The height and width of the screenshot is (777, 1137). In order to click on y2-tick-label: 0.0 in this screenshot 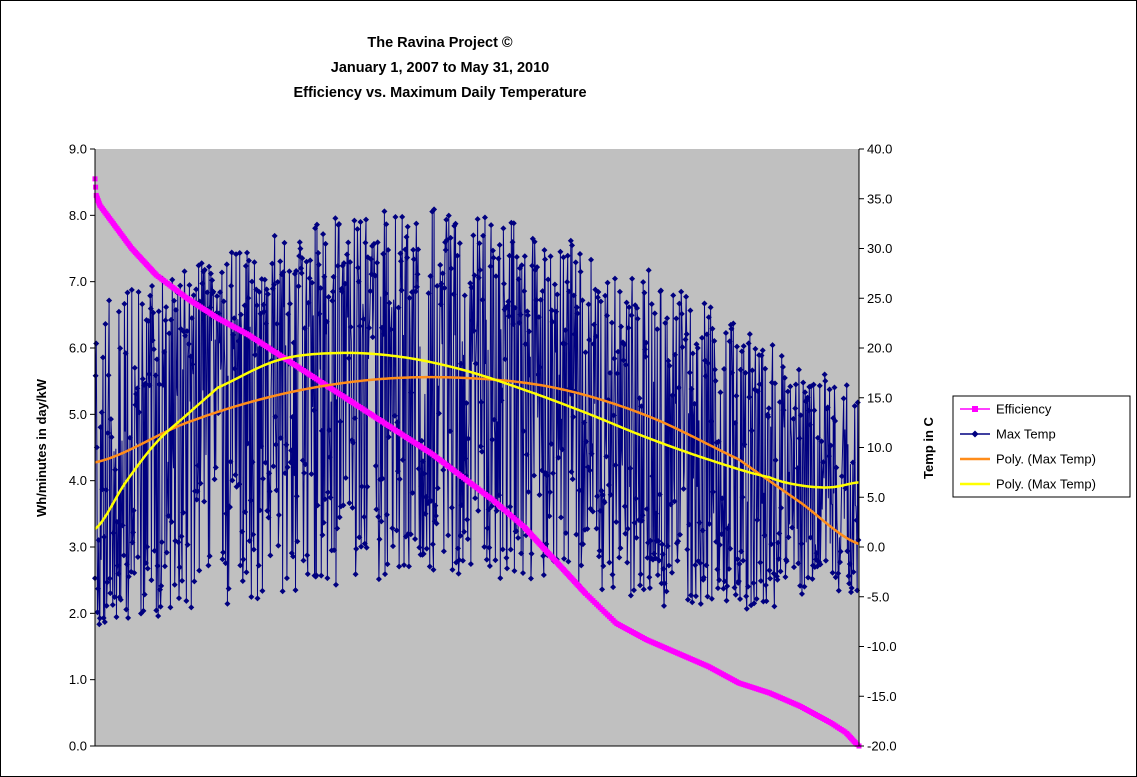, I will do `click(876, 547)`.